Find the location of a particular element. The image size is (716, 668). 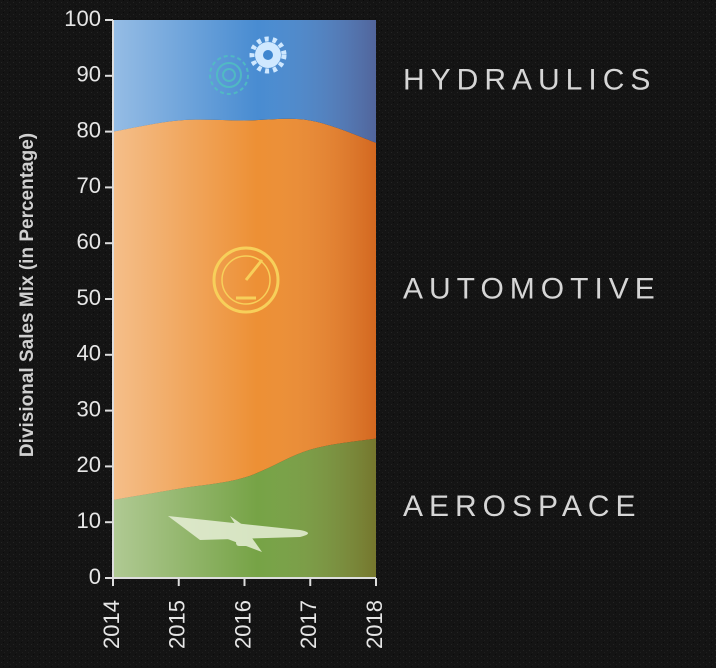

x-tick-label: 2016 is located at coordinates (242, 624).